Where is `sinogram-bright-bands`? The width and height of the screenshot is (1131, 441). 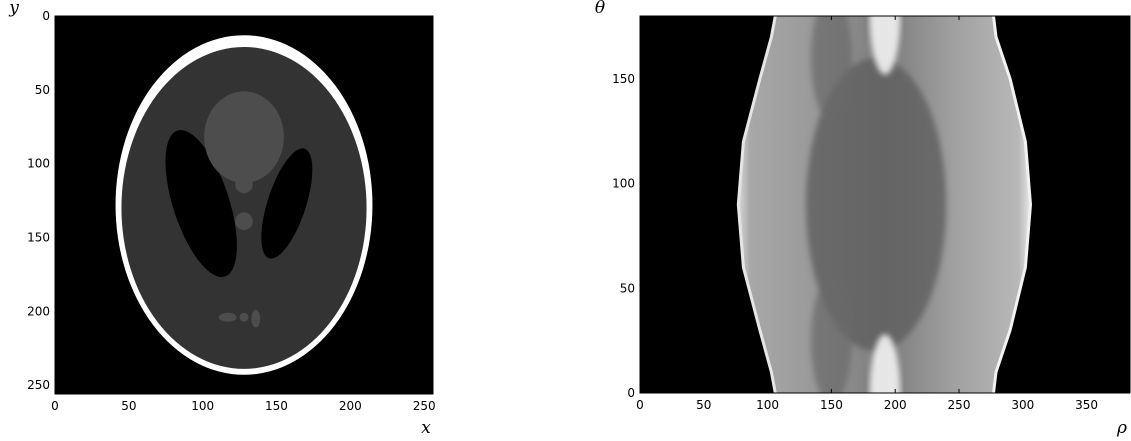
sinogram-bright-bands is located at coordinates (885, 204).